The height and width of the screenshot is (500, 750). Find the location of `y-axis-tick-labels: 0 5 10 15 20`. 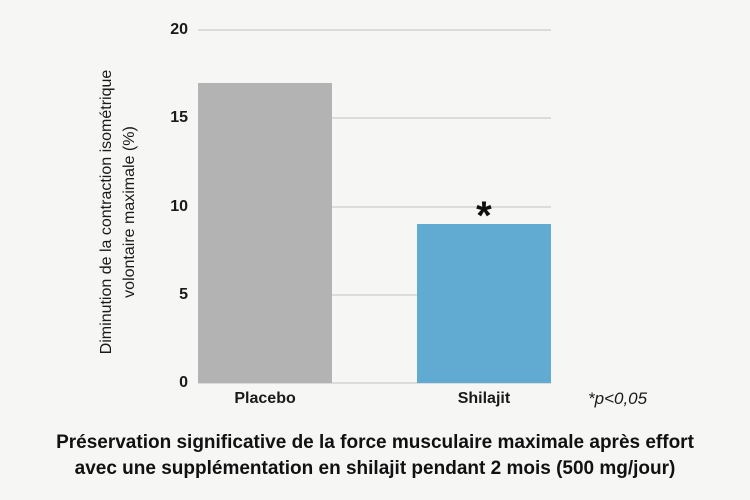

y-axis-tick-labels: 0 5 10 15 20 is located at coordinates (164, 206).